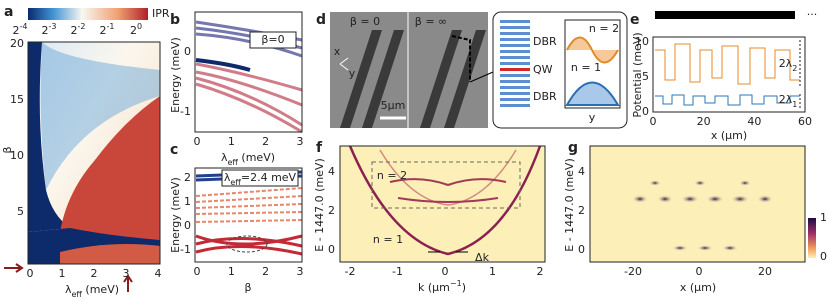 This screenshot has height=302, width=830. I want to click on dispersion-n2, so click(448, 177).